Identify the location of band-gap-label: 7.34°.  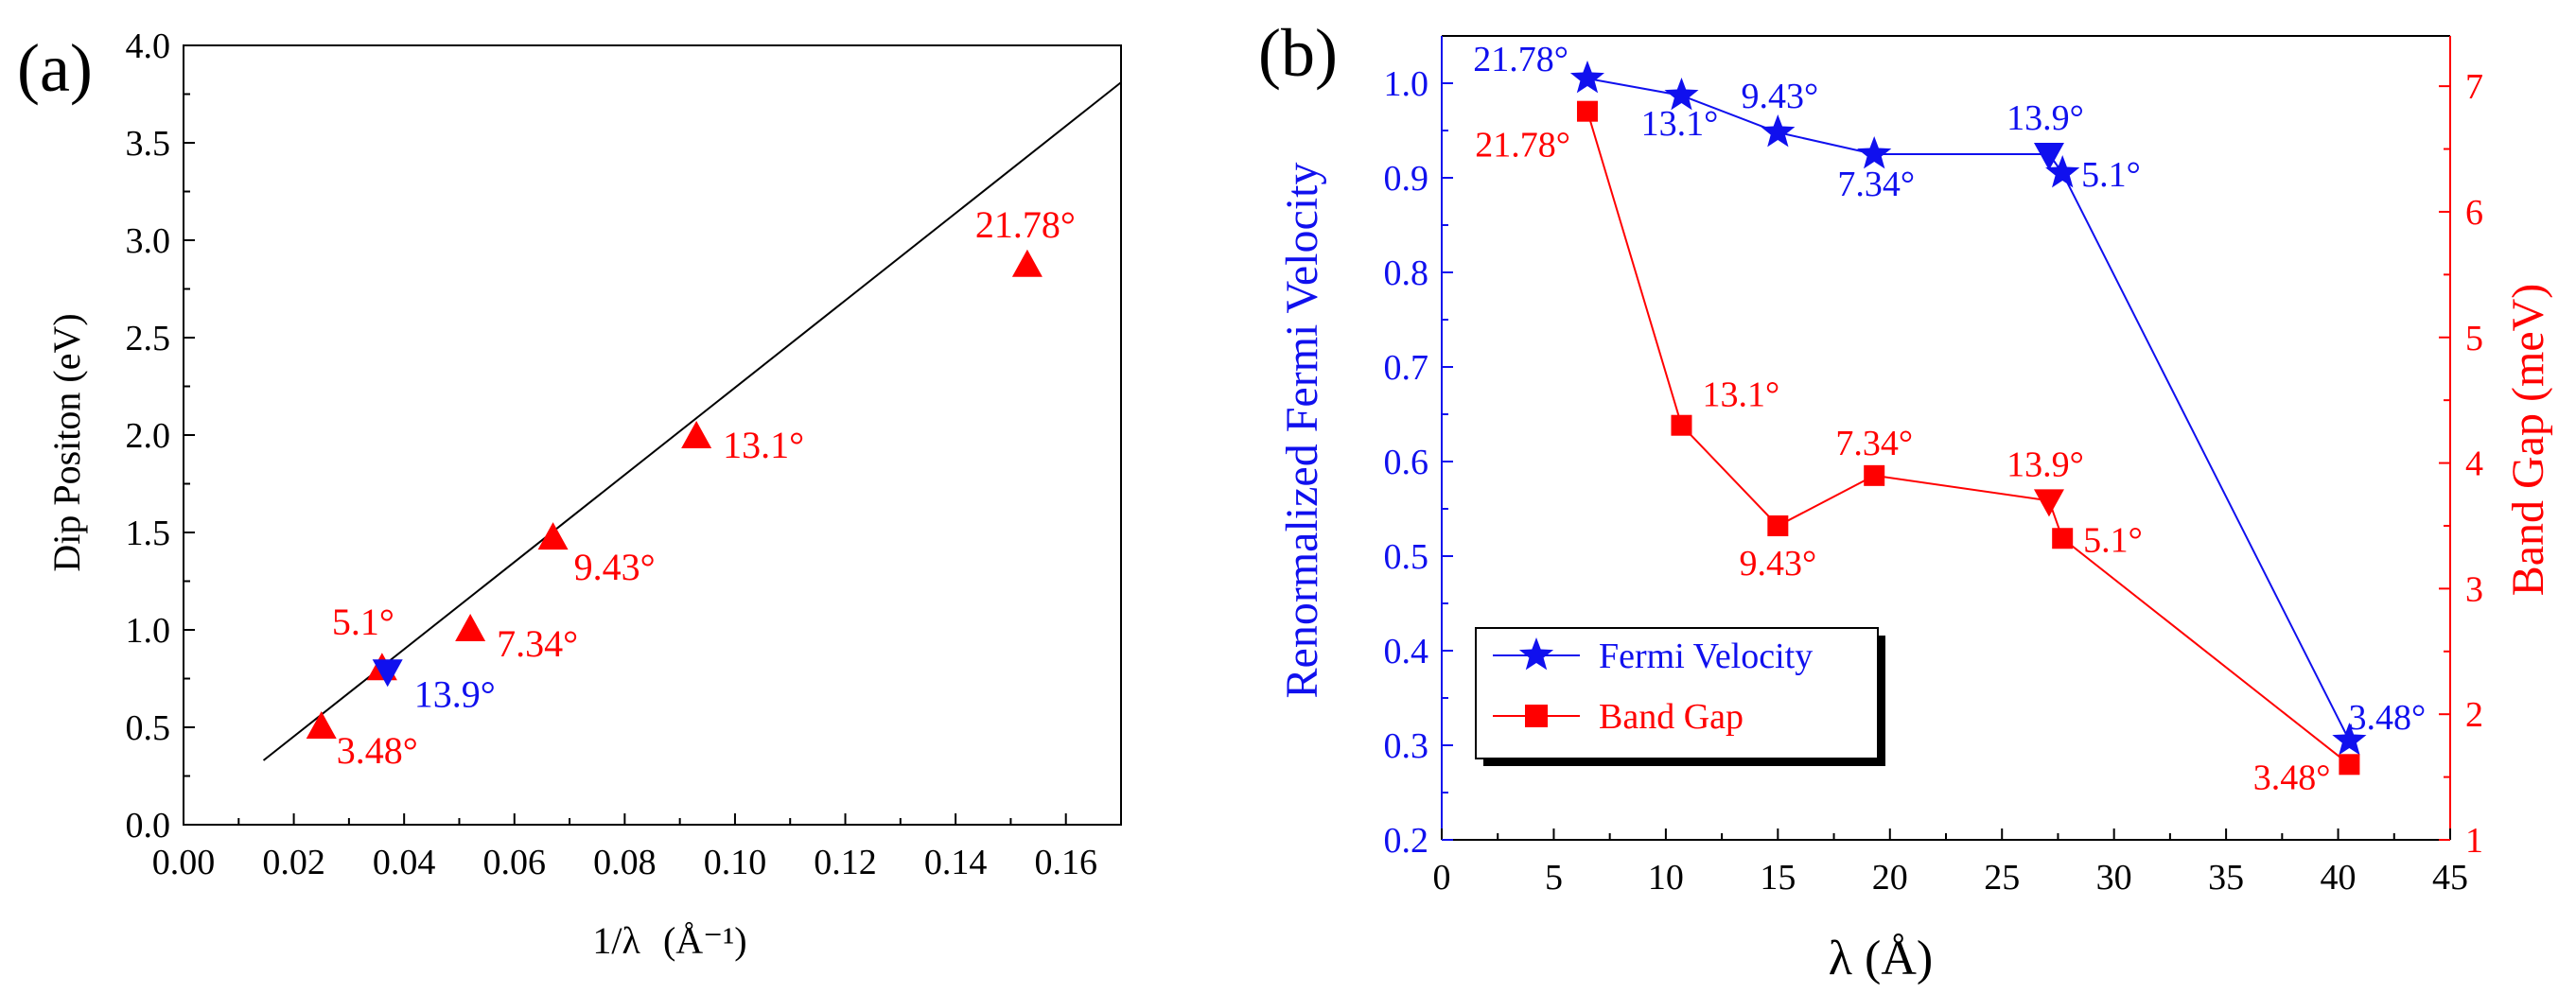
(1874, 443).